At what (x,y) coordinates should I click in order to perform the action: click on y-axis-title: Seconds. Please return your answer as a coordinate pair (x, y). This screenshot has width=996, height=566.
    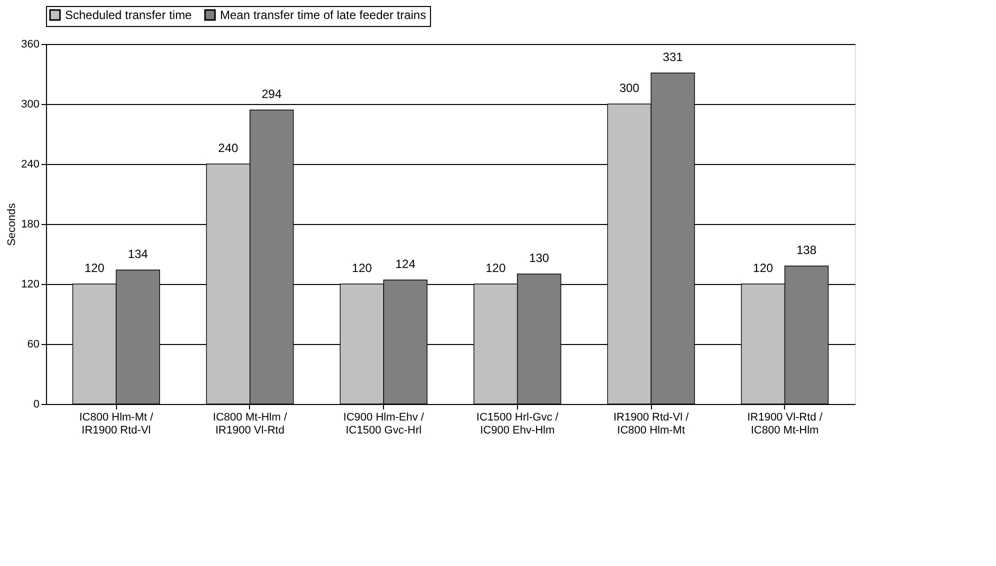
    Looking at the image, I should click on (12, 224).